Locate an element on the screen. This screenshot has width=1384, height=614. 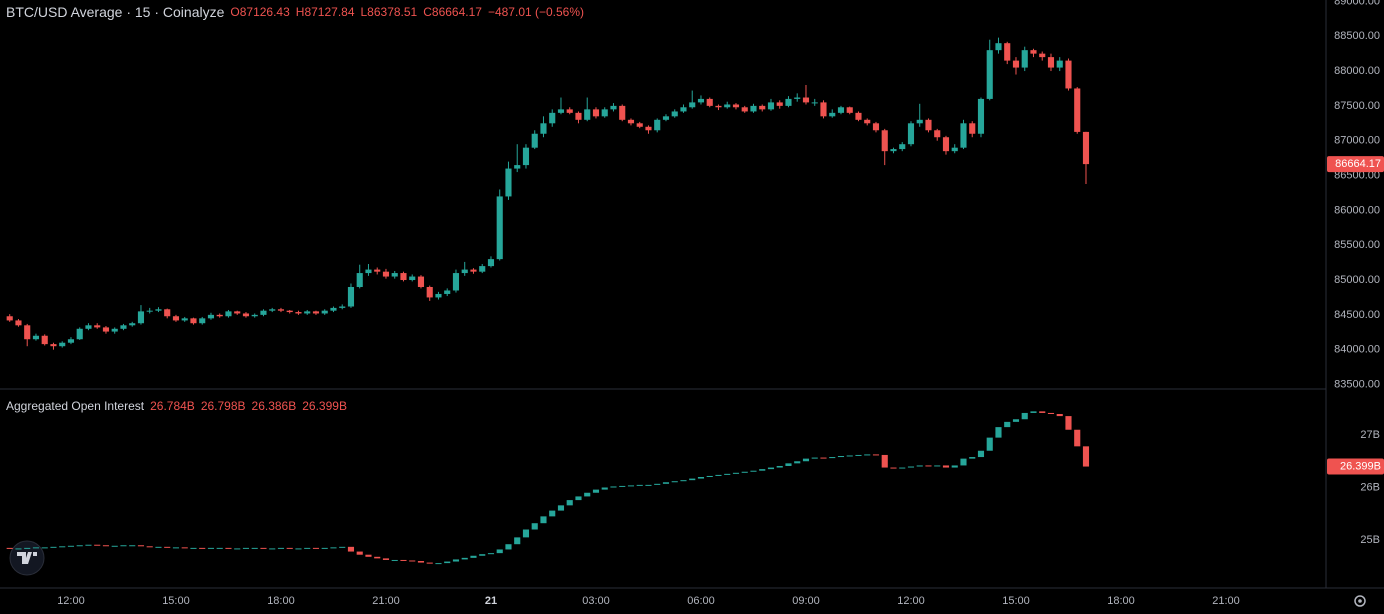
last-value-label: 26.399B is located at coordinates (1360, 466).